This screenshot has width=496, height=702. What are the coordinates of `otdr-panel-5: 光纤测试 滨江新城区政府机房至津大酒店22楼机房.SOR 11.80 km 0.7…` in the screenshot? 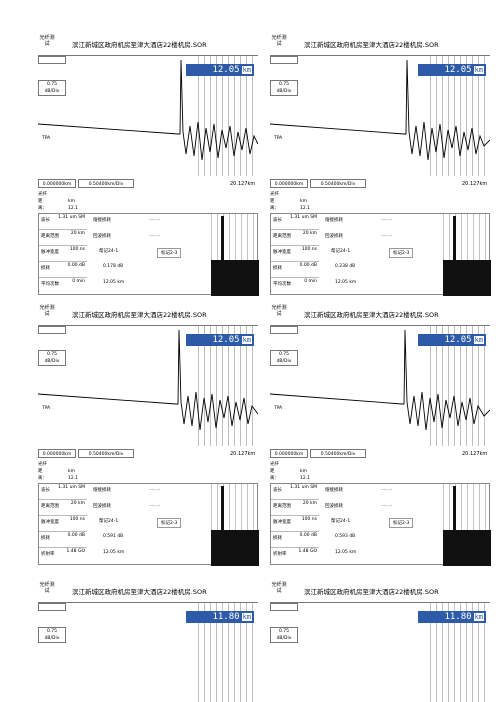 It's located at (148, 641).